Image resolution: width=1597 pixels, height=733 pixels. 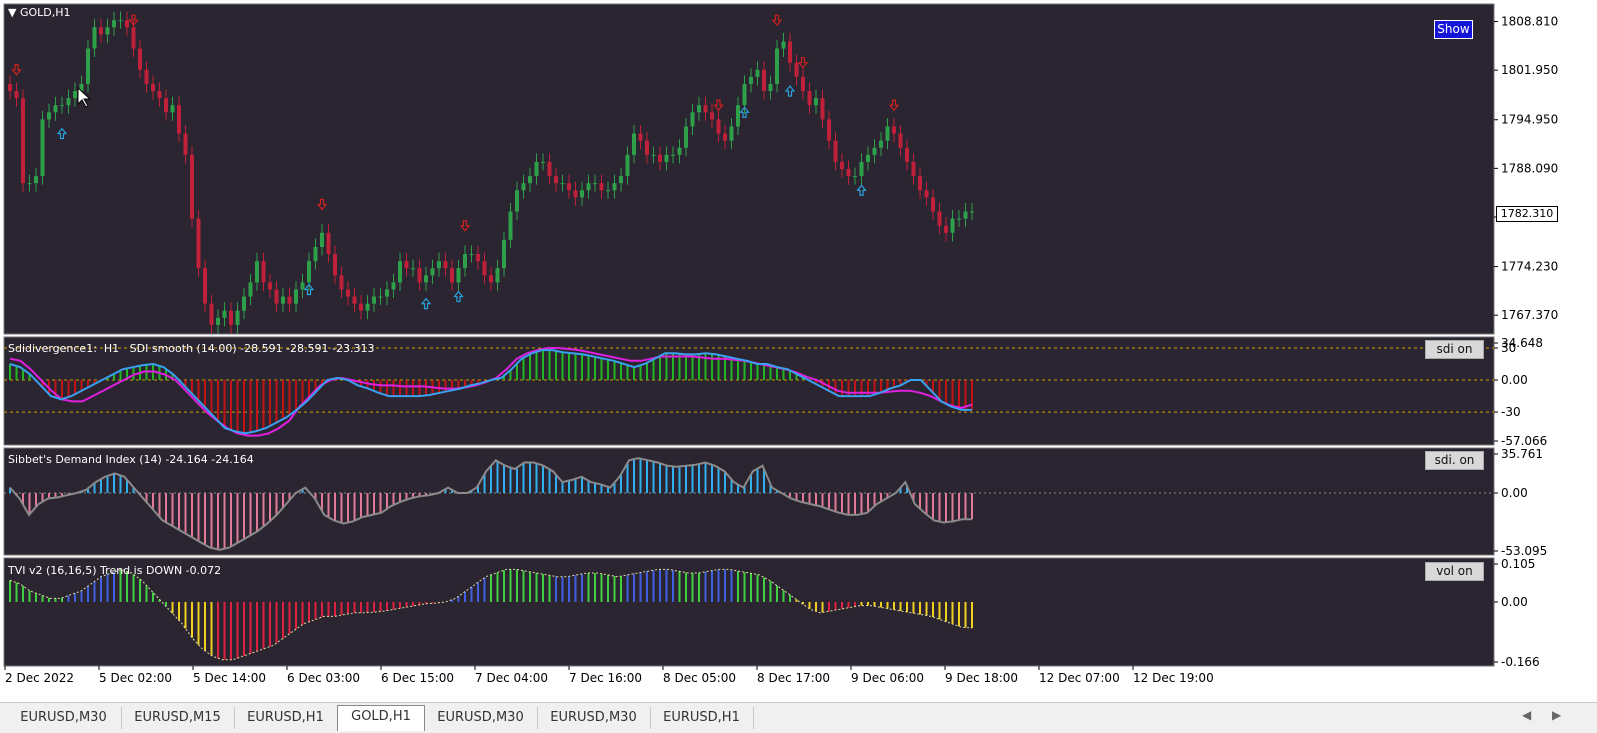 I want to click on tab-scroll-right-icon: ▶, so click(x=1557, y=715).